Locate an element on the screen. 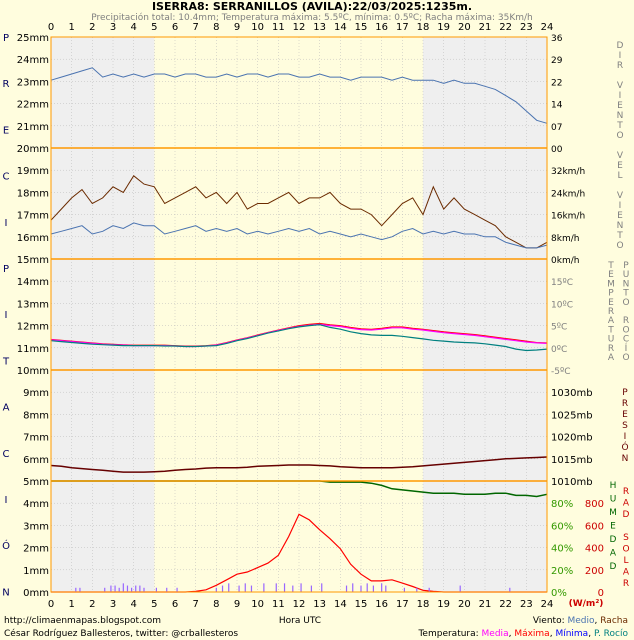  humidity-tick-label: 80% is located at coordinates (562, 504).